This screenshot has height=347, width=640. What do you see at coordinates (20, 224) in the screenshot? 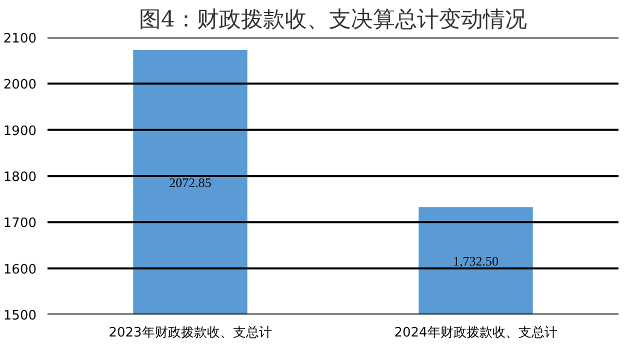
I see `y-tick-label: 1700` at bounding box center [20, 224].